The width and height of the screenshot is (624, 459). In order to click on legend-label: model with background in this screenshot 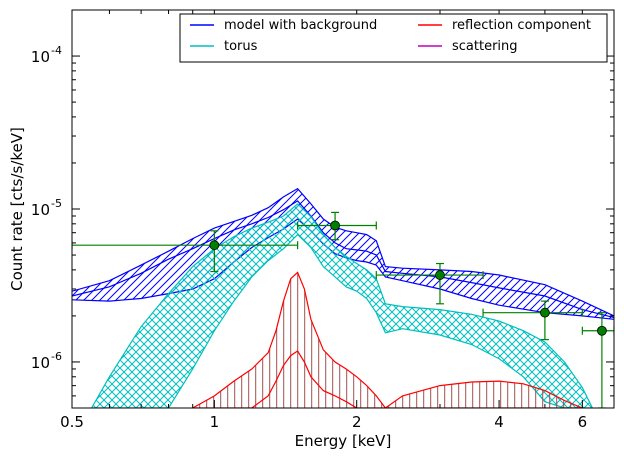, I will do `click(300, 25)`.